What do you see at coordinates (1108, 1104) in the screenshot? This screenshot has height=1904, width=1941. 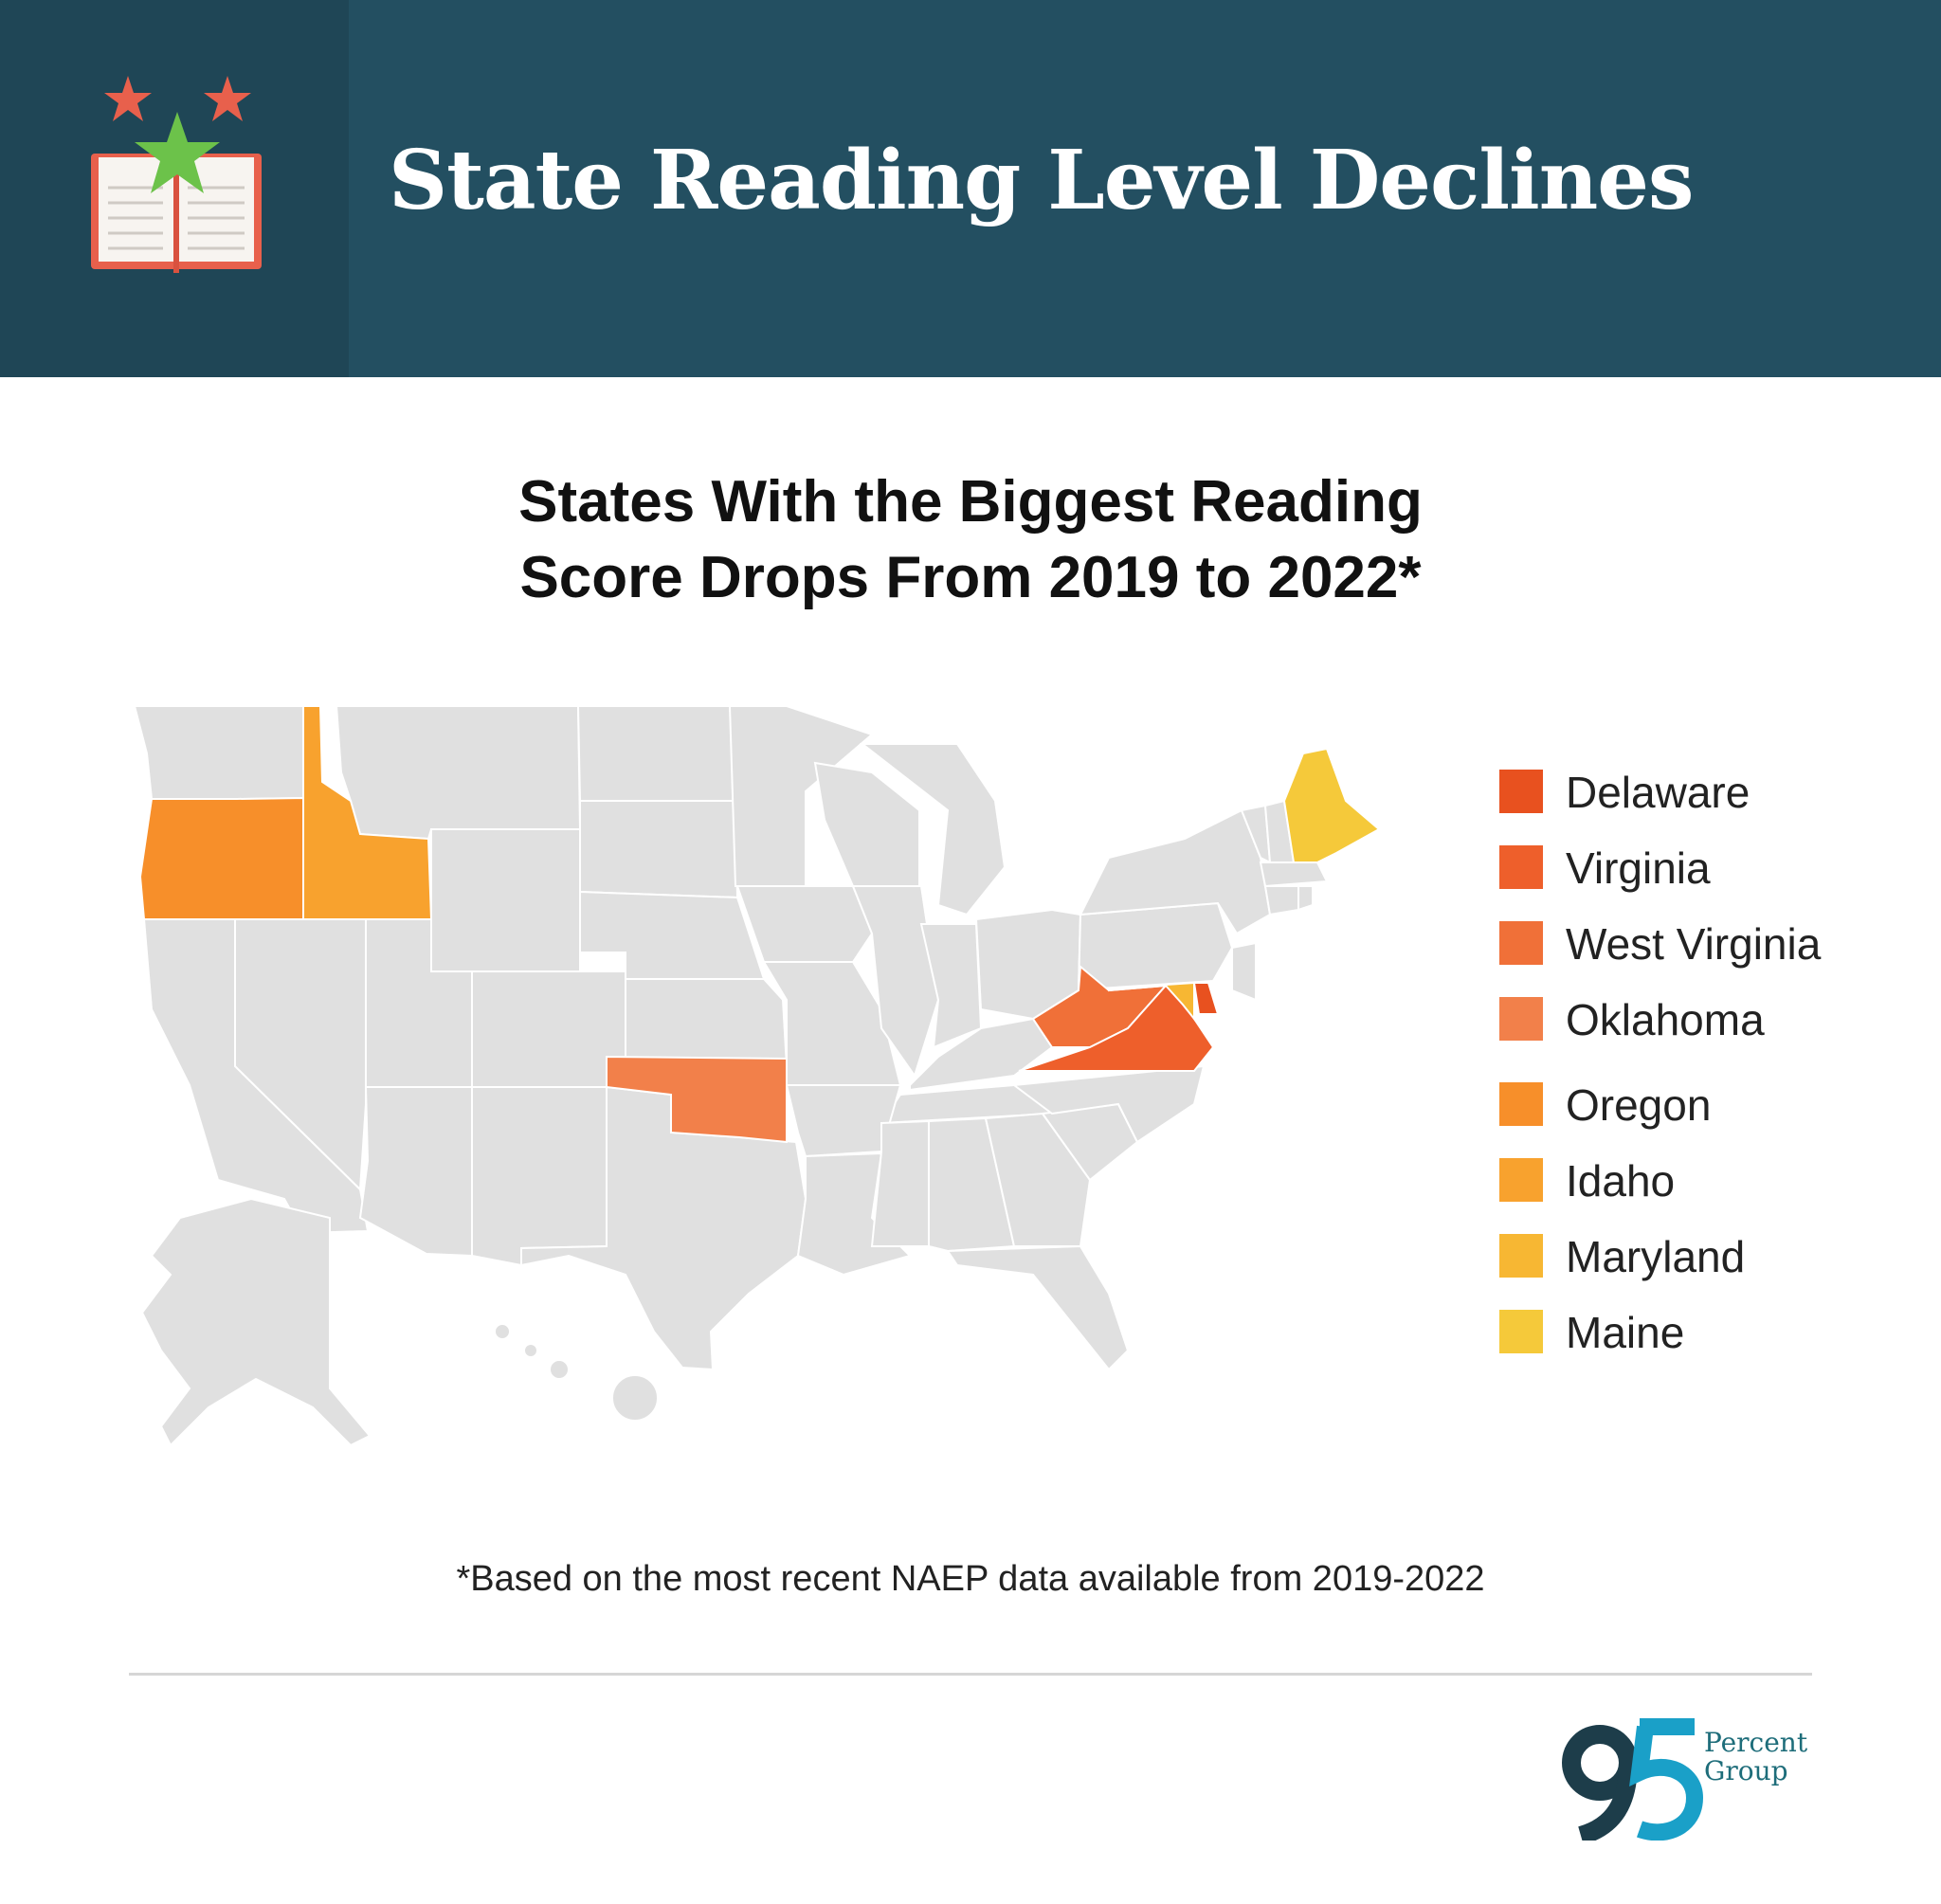 I see `state-north-carolina` at bounding box center [1108, 1104].